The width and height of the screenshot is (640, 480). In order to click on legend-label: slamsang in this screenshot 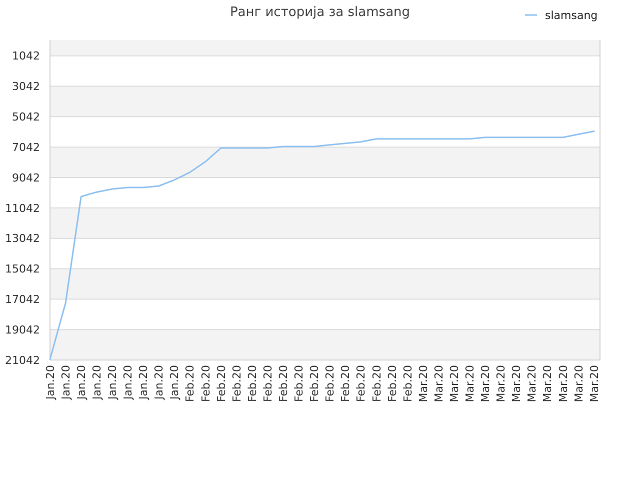, I will do `click(571, 15)`.